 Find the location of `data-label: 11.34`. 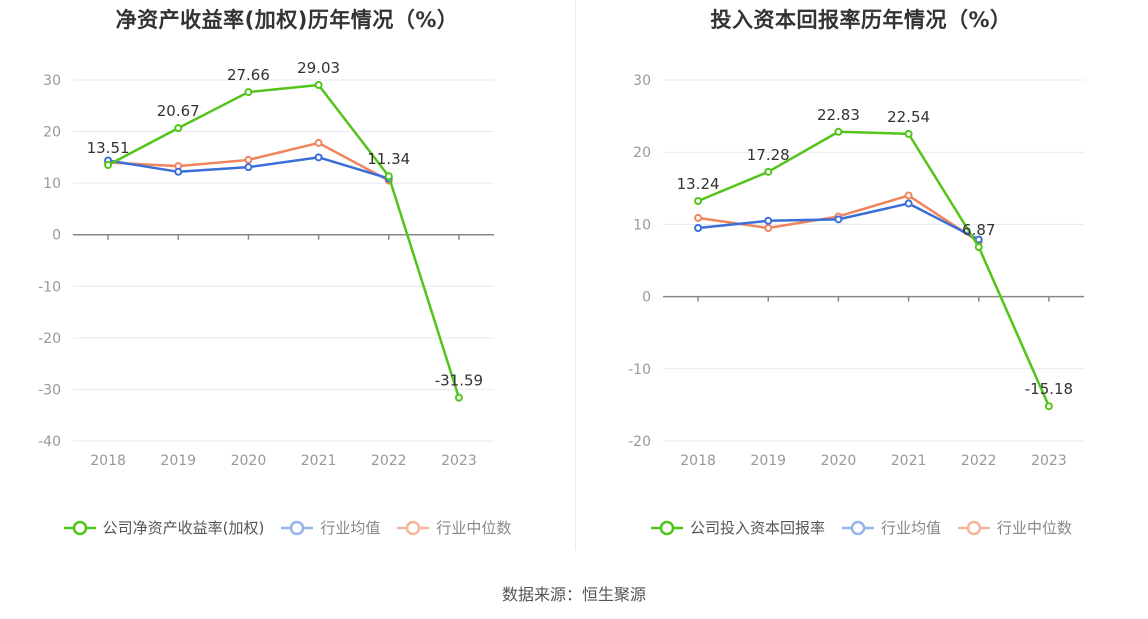

data-label: 11.34 is located at coordinates (388, 159).